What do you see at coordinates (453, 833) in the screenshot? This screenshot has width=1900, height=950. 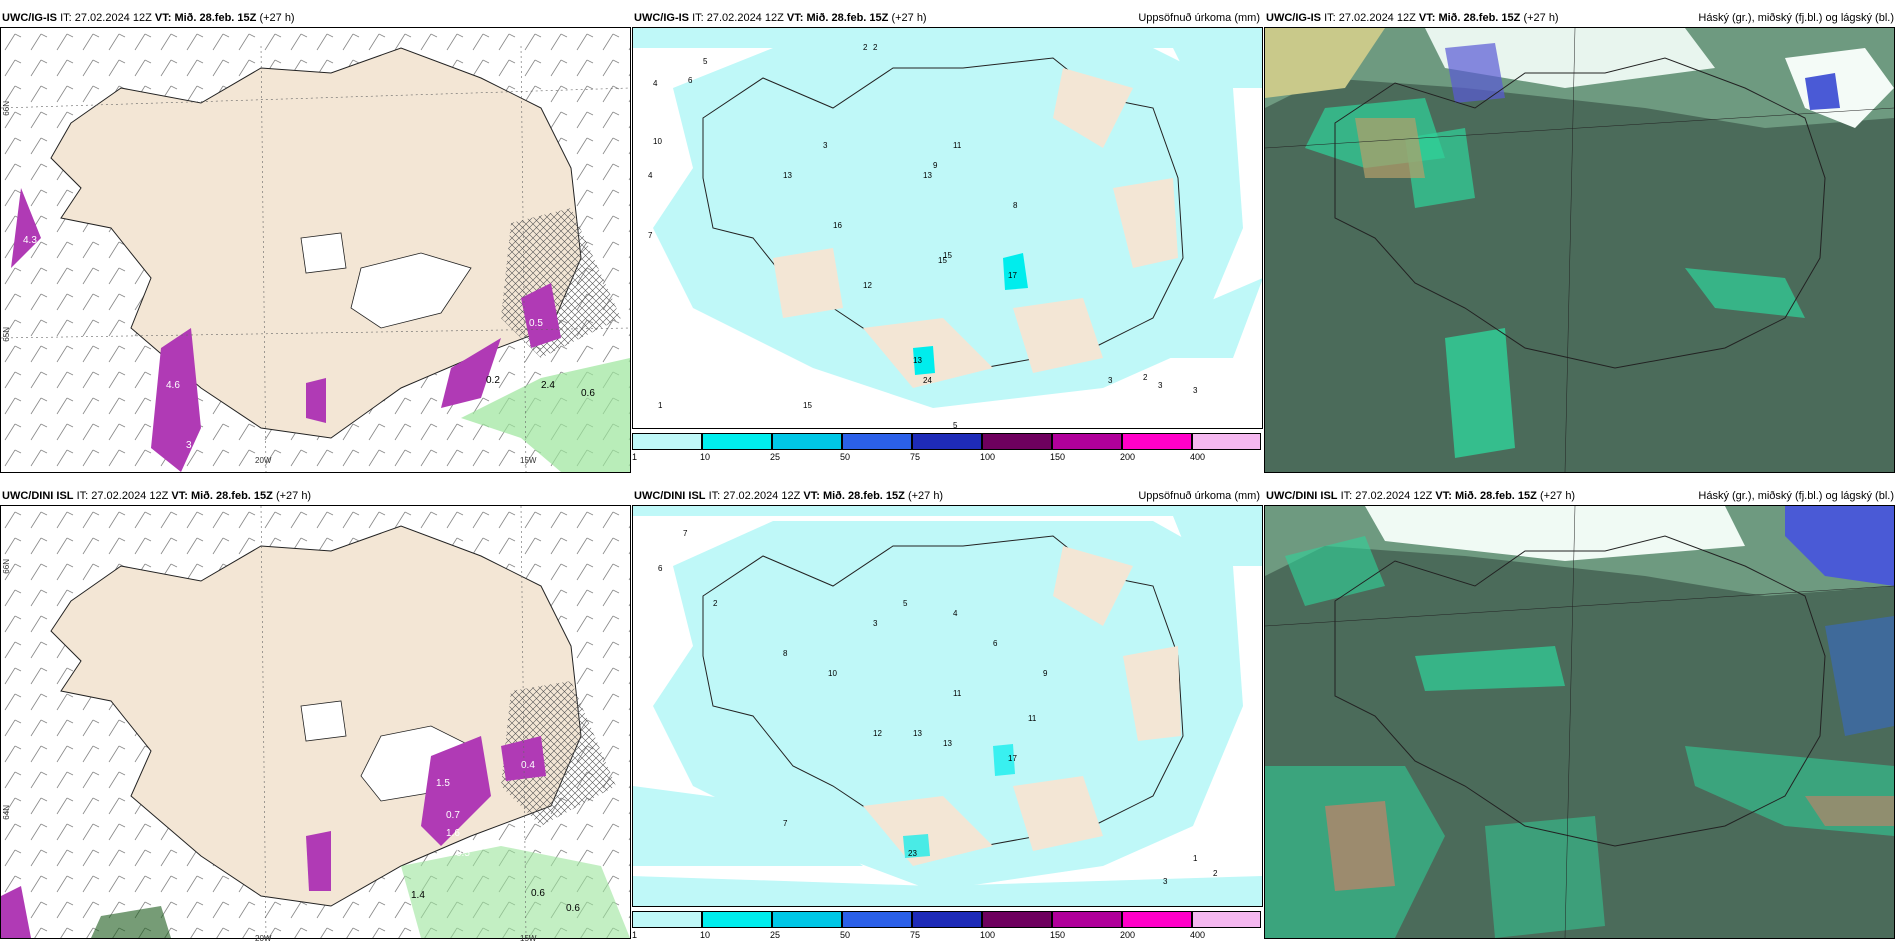 I see `wind-value: 1.6` at bounding box center [453, 833].